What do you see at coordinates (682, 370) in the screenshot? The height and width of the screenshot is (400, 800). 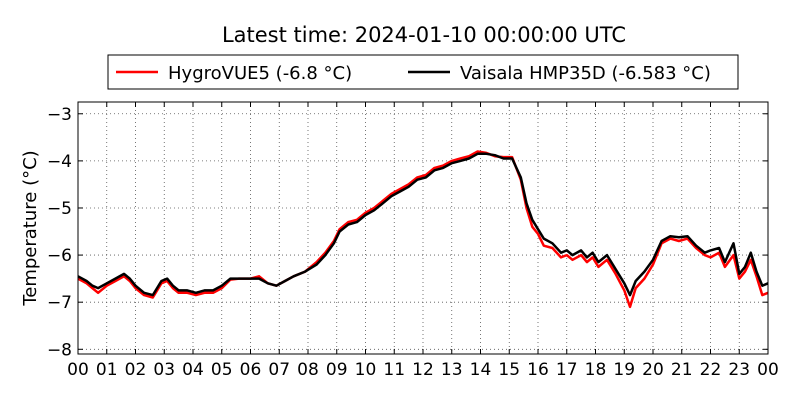 I see `x-tick-label: 21` at bounding box center [682, 370].